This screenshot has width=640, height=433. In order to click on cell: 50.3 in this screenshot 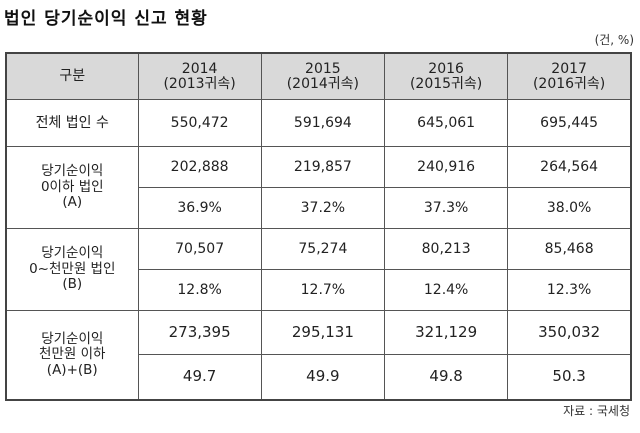, I will do `click(569, 377)`.